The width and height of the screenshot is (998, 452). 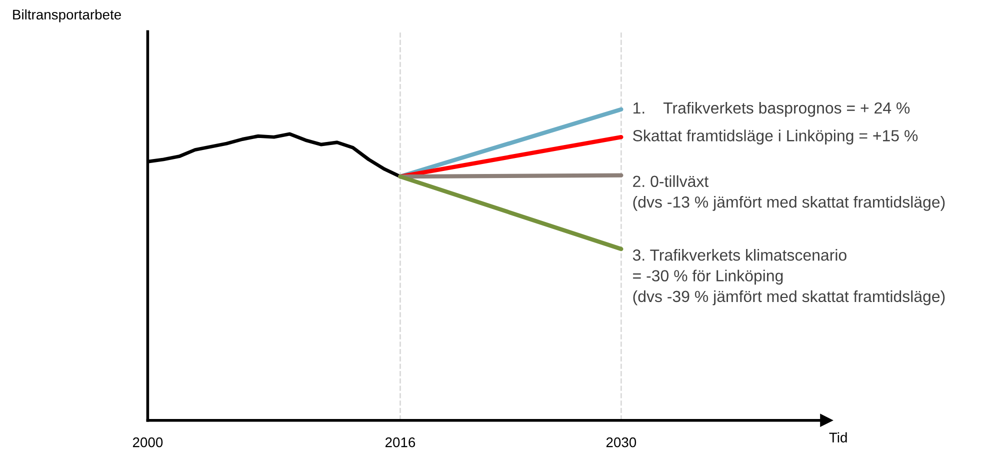 I want to click on x-tick-label: 2000, so click(x=147, y=442).